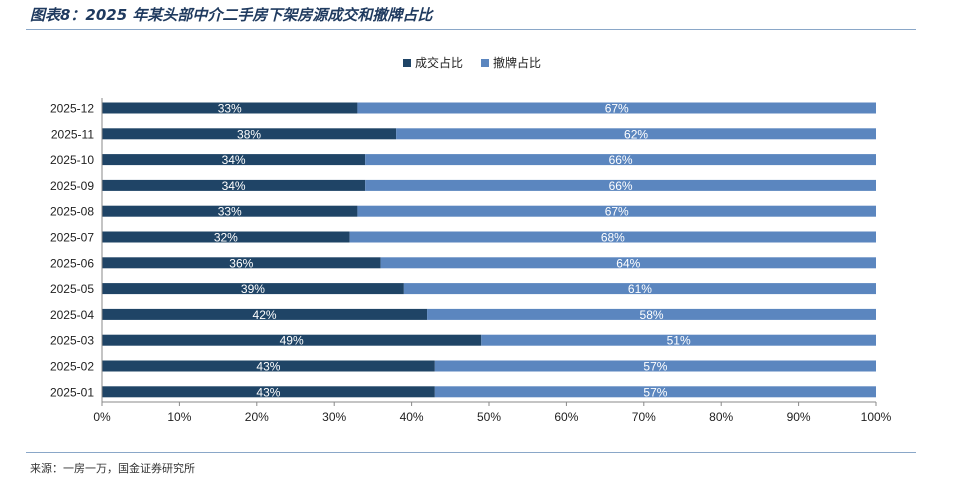 Image resolution: width=954 pixels, height=492 pixels. What do you see at coordinates (72, 238) in the screenshot?
I see `category-label: 2025-07` at bounding box center [72, 238].